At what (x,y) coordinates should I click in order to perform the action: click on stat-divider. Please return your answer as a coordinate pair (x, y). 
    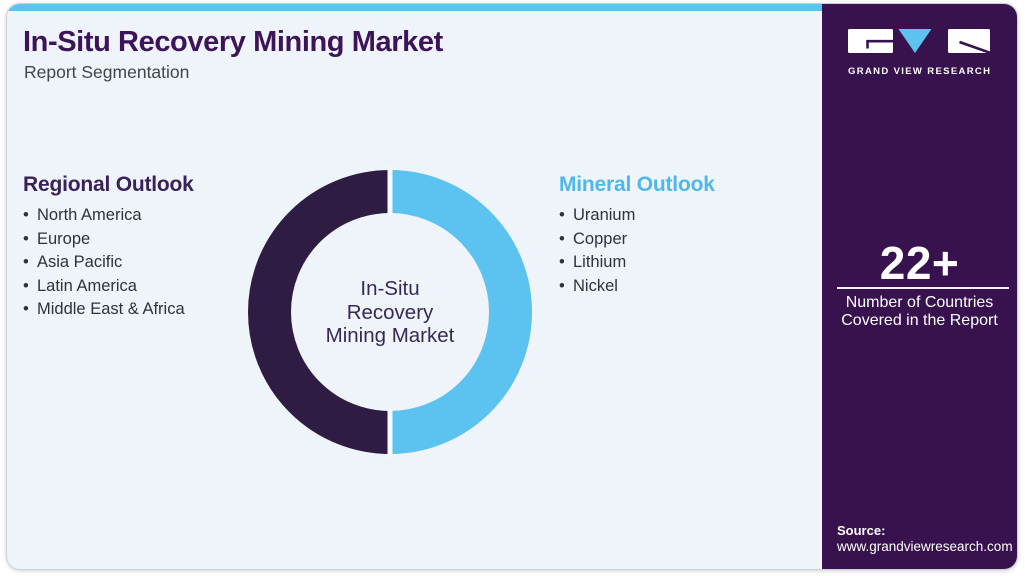
    Looking at the image, I should click on (923, 288).